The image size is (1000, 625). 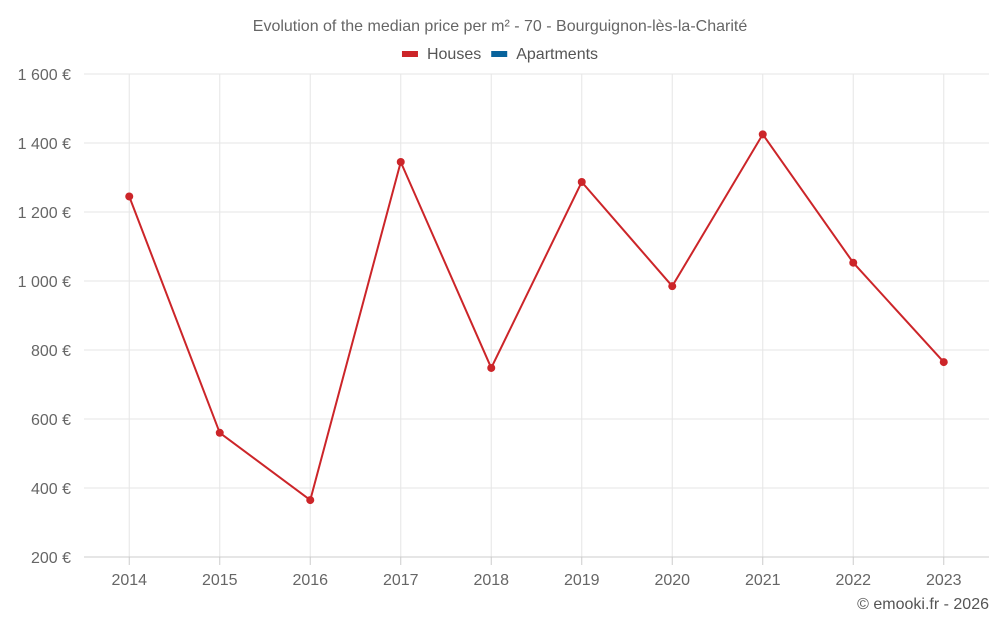 What do you see at coordinates (944, 580) in the screenshot?
I see `x-tick-label: 2023` at bounding box center [944, 580].